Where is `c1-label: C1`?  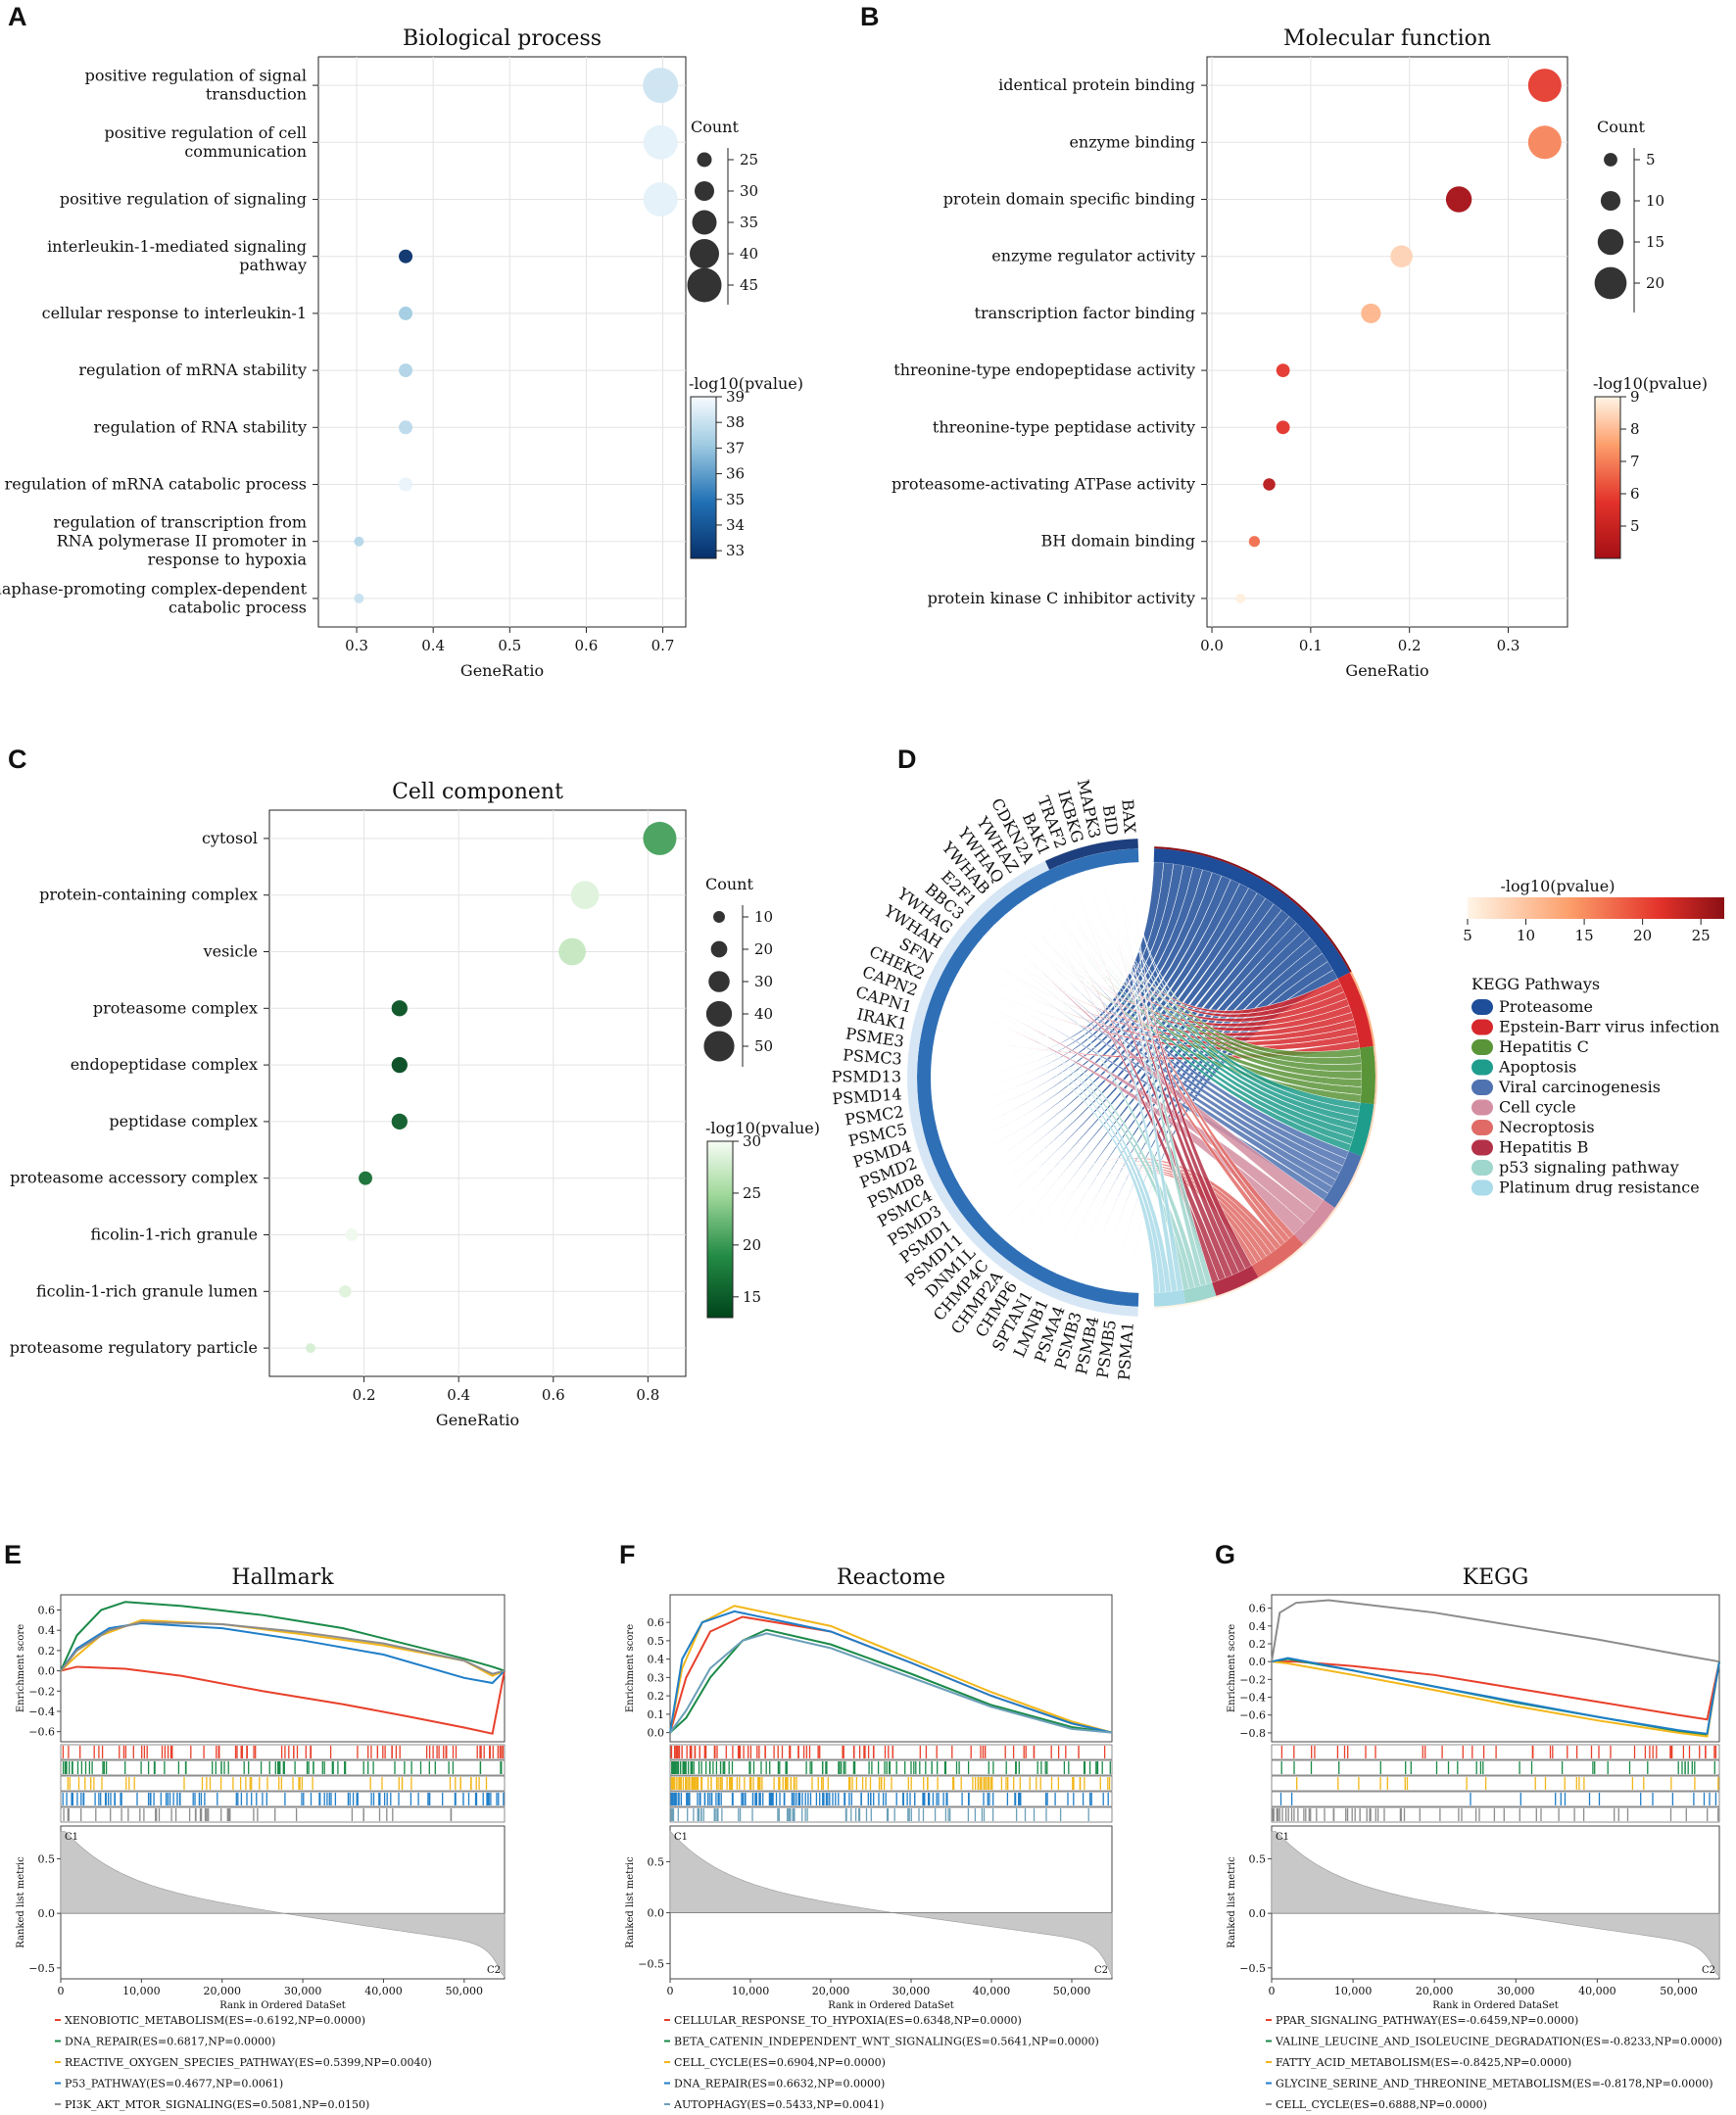 c1-label: C1 is located at coordinates (71, 1837).